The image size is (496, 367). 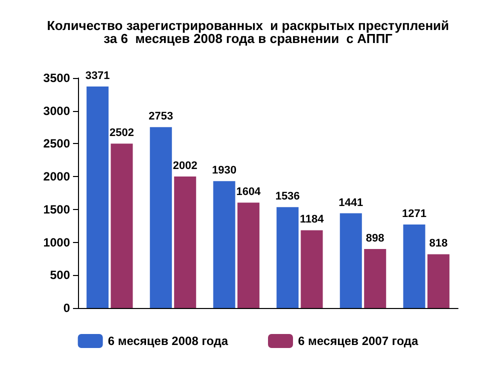 I want to click on data-label: 818, so click(x=438, y=244).